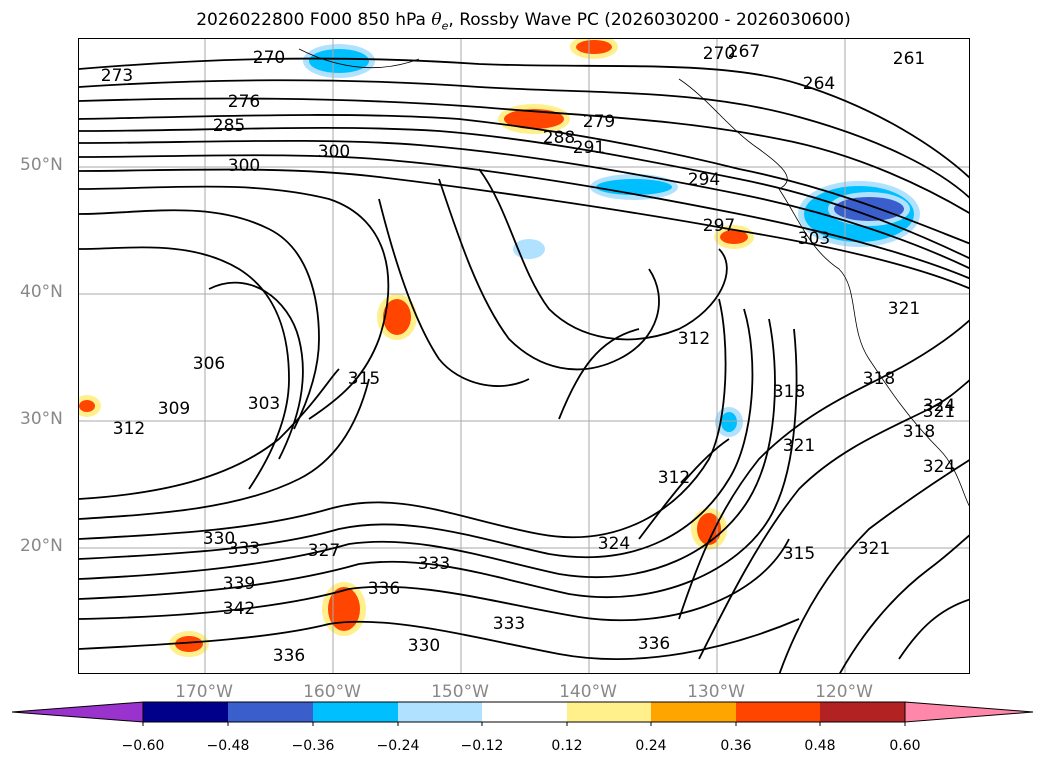 This screenshot has width=1047, height=767. Describe the element at coordinates (733, 134) in the screenshot. I see `coastline-alaska` at that location.